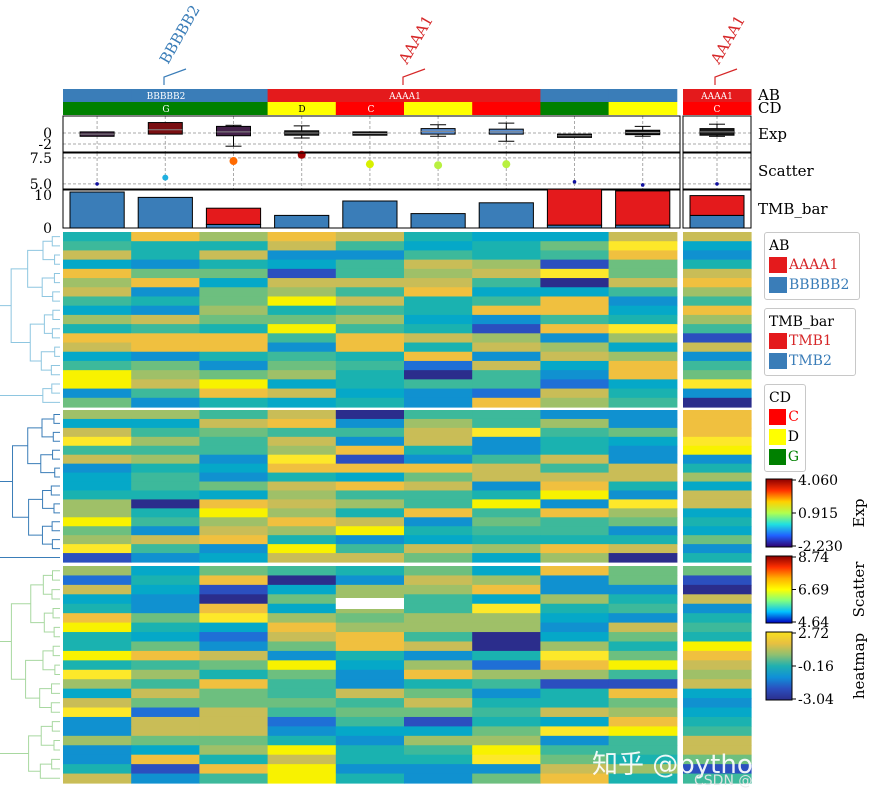  What do you see at coordinates (45, 145) in the screenshot?
I see `exp-ytick-1: -2` at bounding box center [45, 145].